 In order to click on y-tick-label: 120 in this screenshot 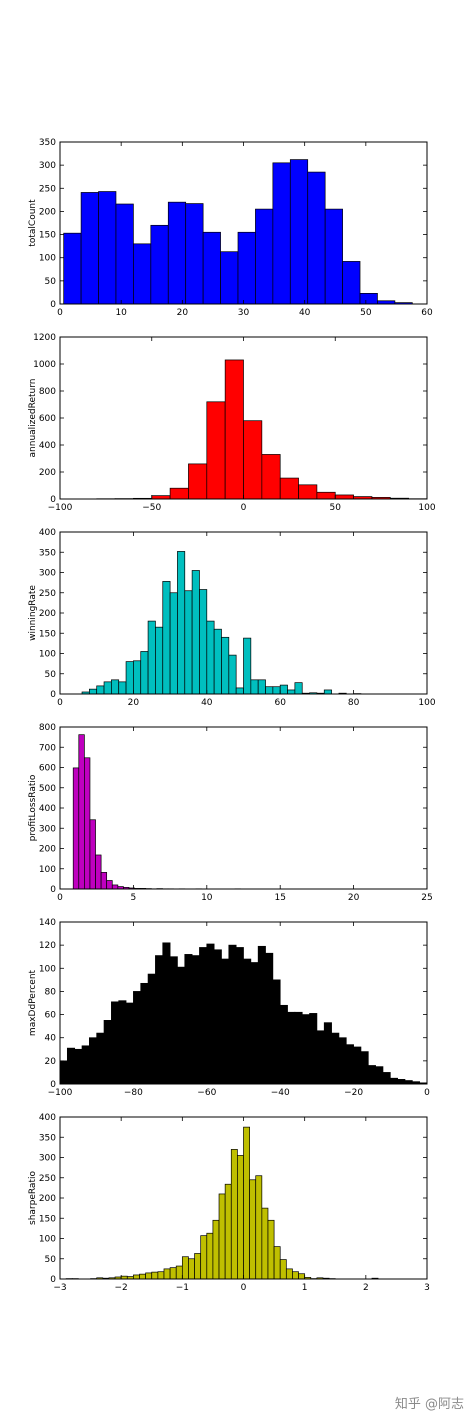, I will do `click(47, 946)`.